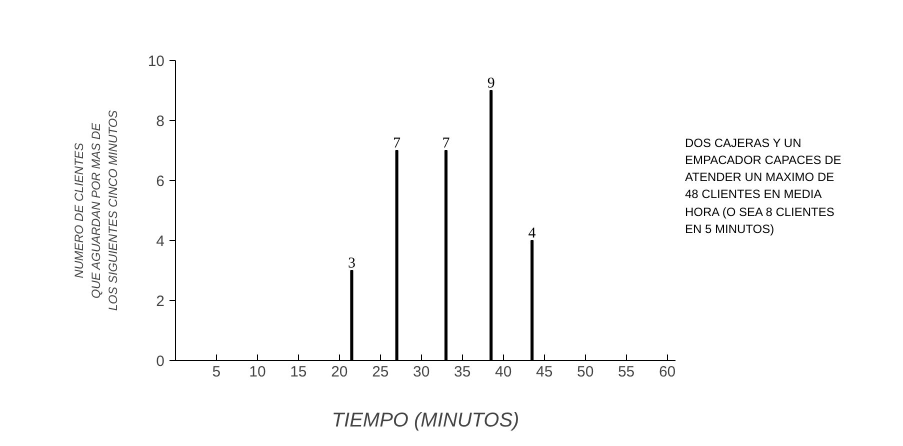  What do you see at coordinates (96, 210) in the screenshot?
I see `y-axis-title: NUMERO DE CLIENTES QUE AGUARDAN POR MAS DE LOS SIGUIENTES CINCO MINUTOS` at bounding box center [96, 210].